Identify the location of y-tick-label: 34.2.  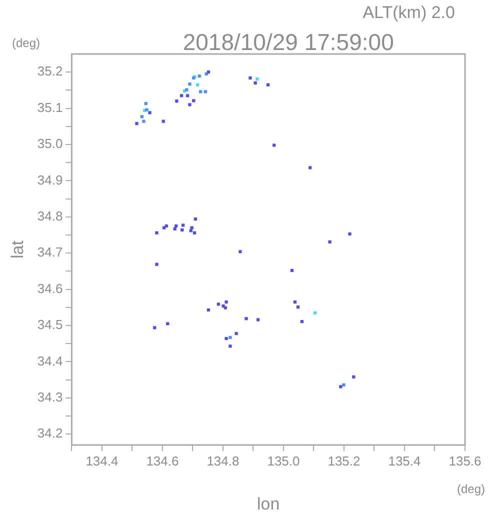
(50, 433).